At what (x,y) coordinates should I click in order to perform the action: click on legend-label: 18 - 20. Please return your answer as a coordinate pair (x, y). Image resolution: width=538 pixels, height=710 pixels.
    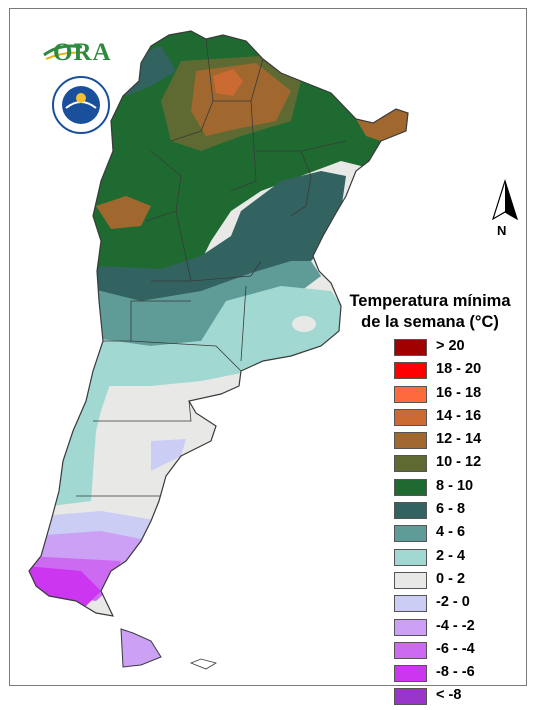
    Looking at the image, I should click on (459, 369).